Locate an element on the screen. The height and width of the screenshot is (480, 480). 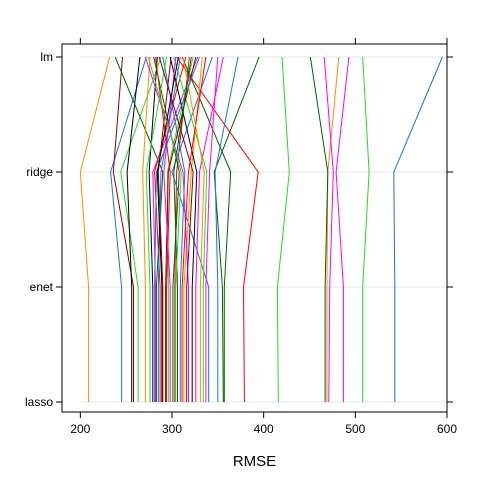
x-axis-title: RMSE is located at coordinates (254, 461).